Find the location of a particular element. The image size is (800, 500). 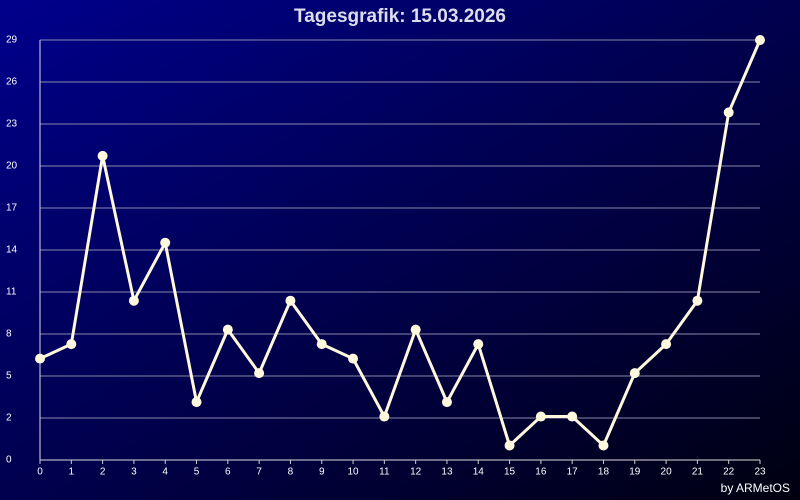

y-tick-label: 20 is located at coordinates (12, 166).